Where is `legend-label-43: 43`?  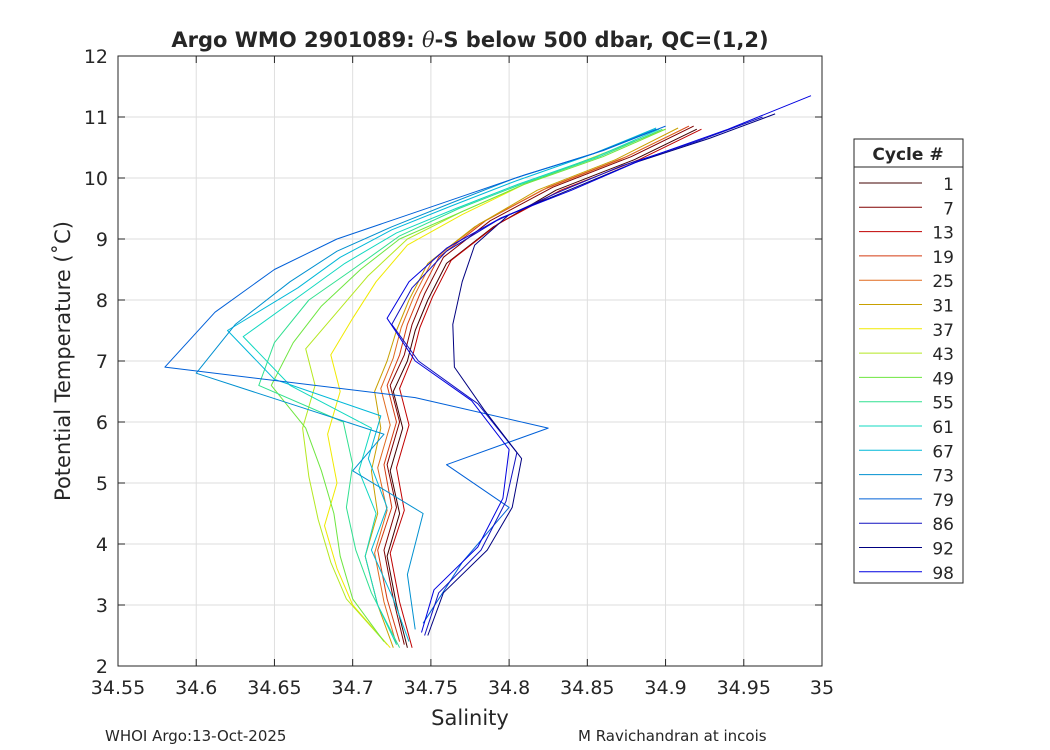 legend-label-43: 43 is located at coordinates (943, 355).